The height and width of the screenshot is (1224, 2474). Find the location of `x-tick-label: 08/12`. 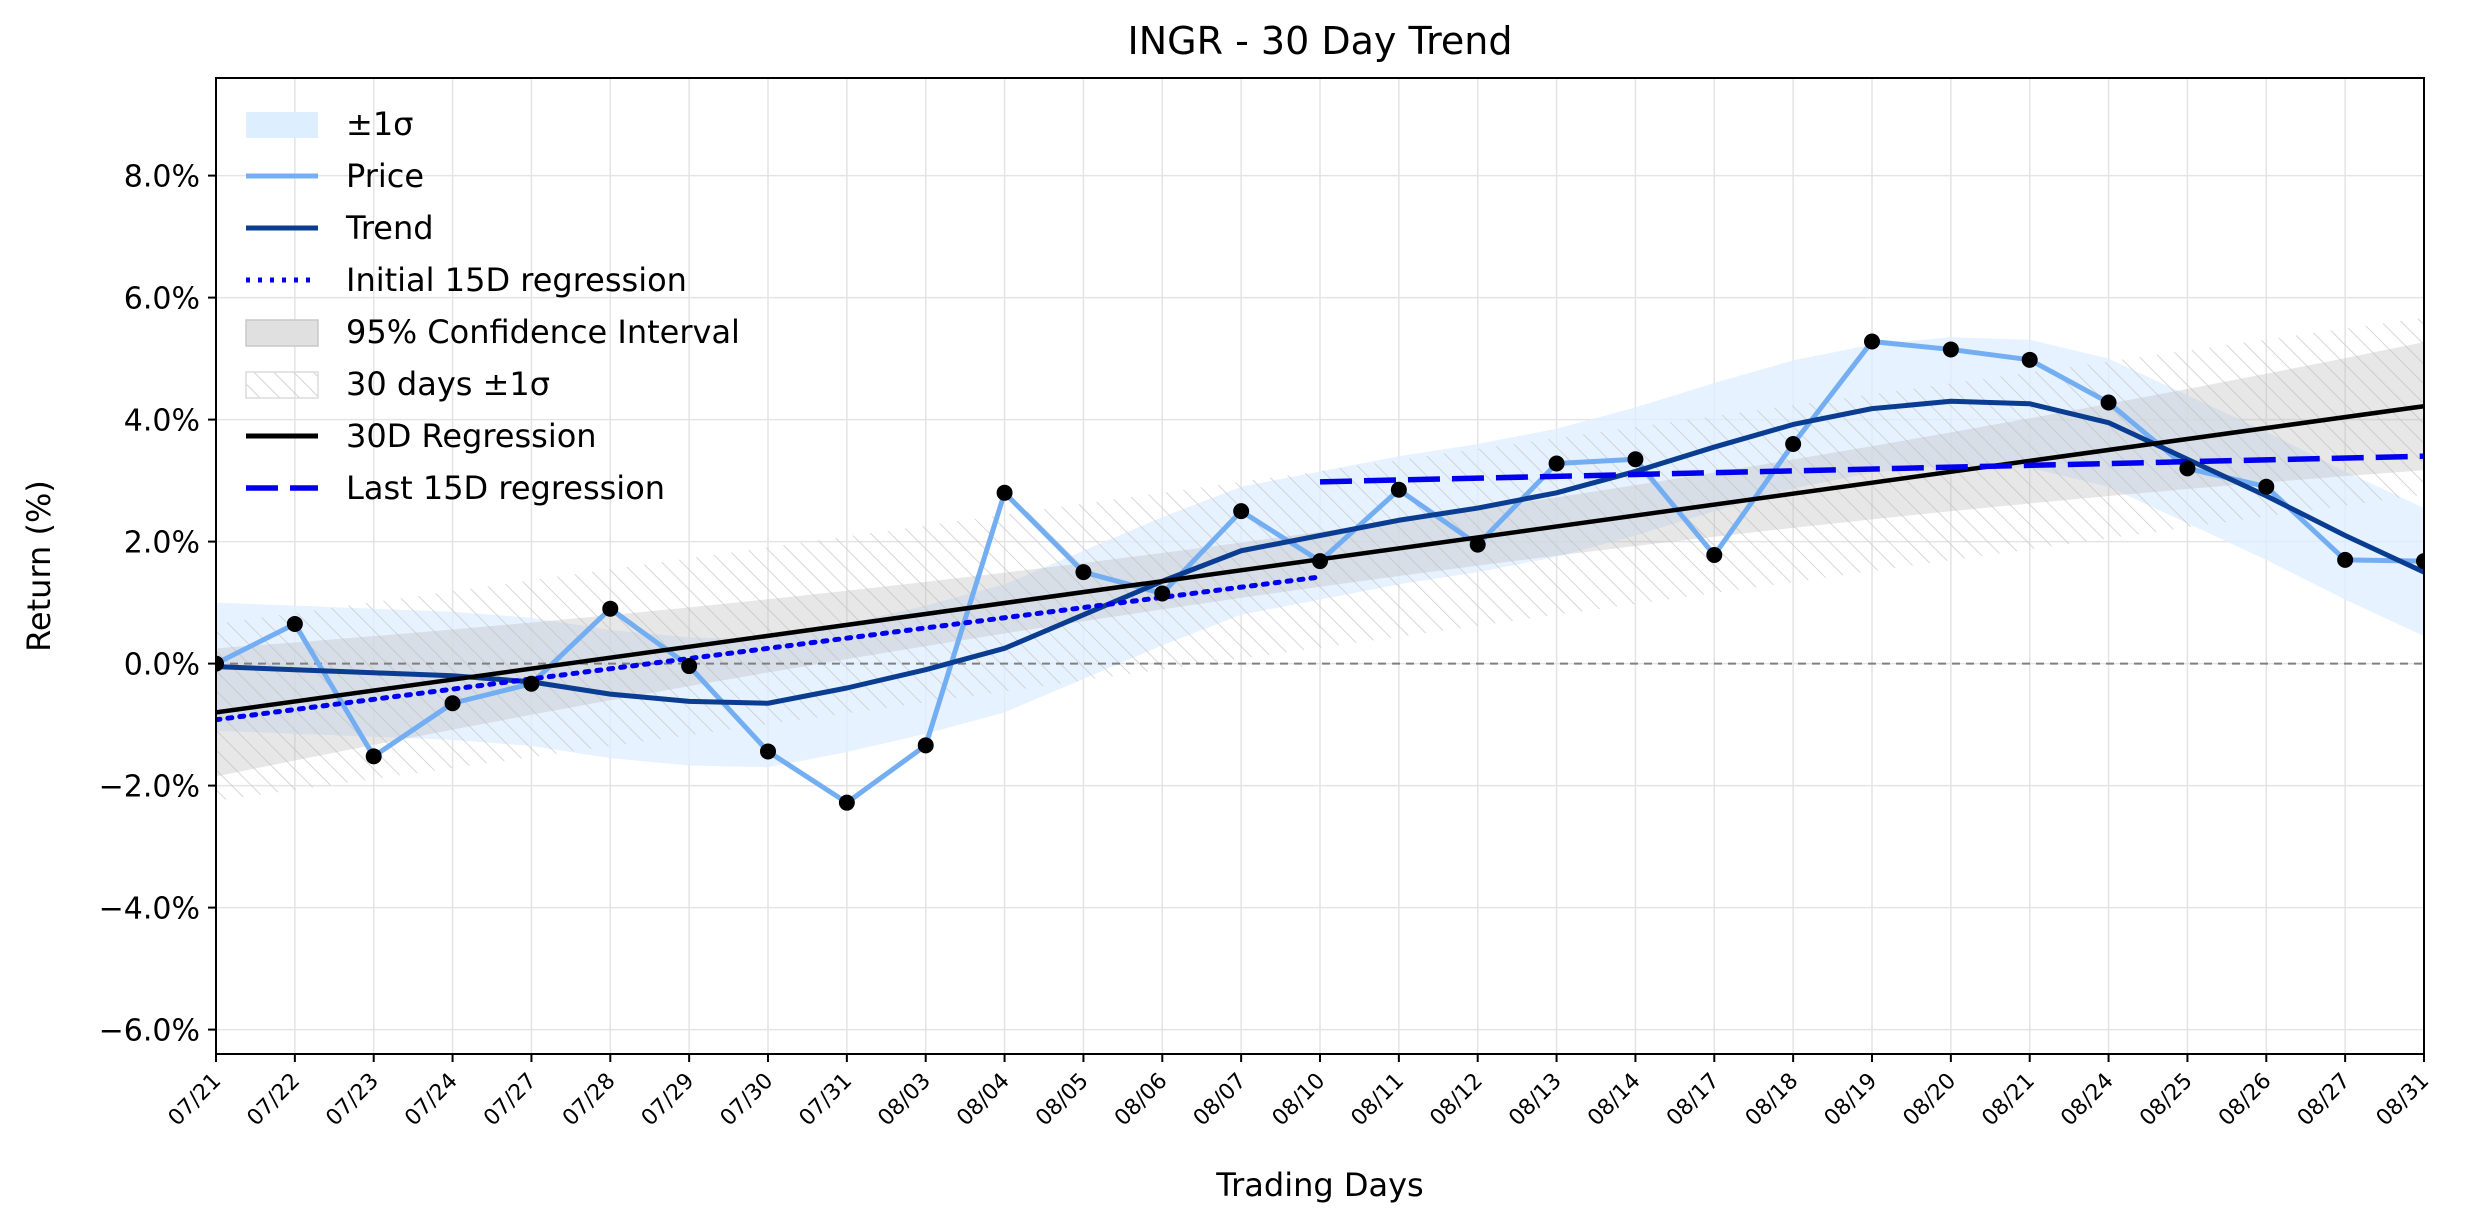

x-tick-label: 08/12 is located at coordinates (1456, 1100).